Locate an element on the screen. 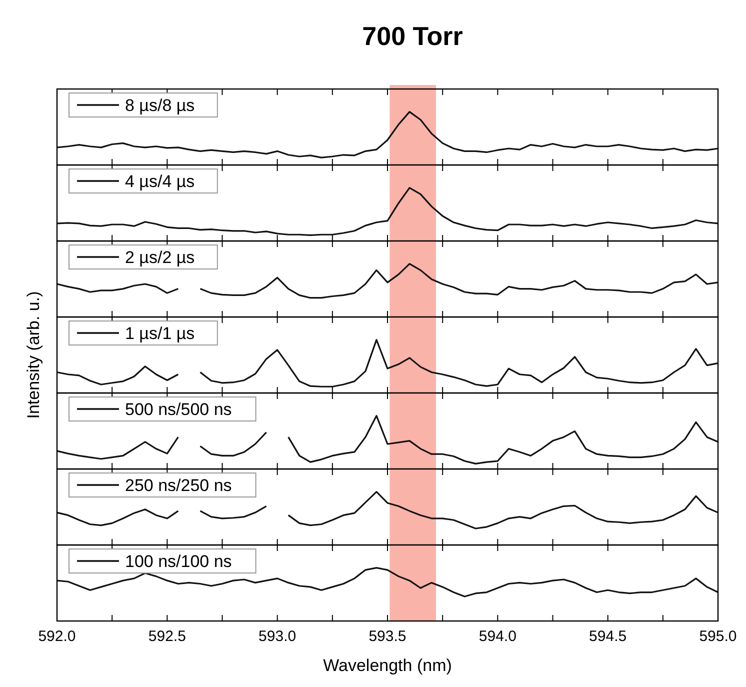  x-tick-label: 593.0 is located at coordinates (277, 636).